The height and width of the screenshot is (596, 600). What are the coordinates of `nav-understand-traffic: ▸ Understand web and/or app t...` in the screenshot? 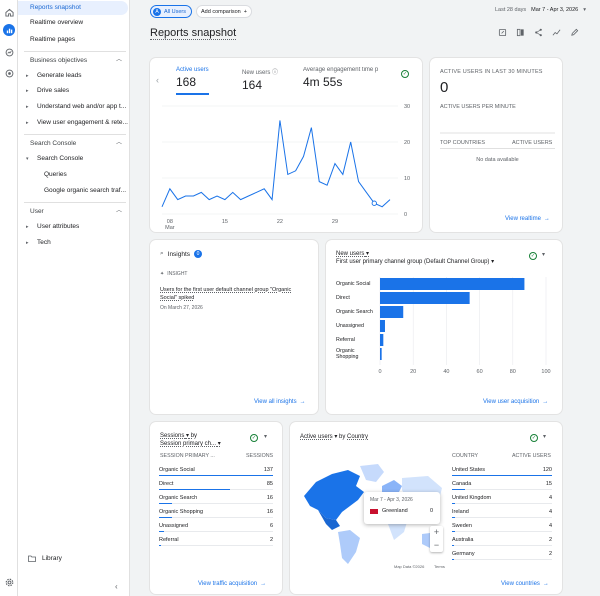 It's located at (74, 107).